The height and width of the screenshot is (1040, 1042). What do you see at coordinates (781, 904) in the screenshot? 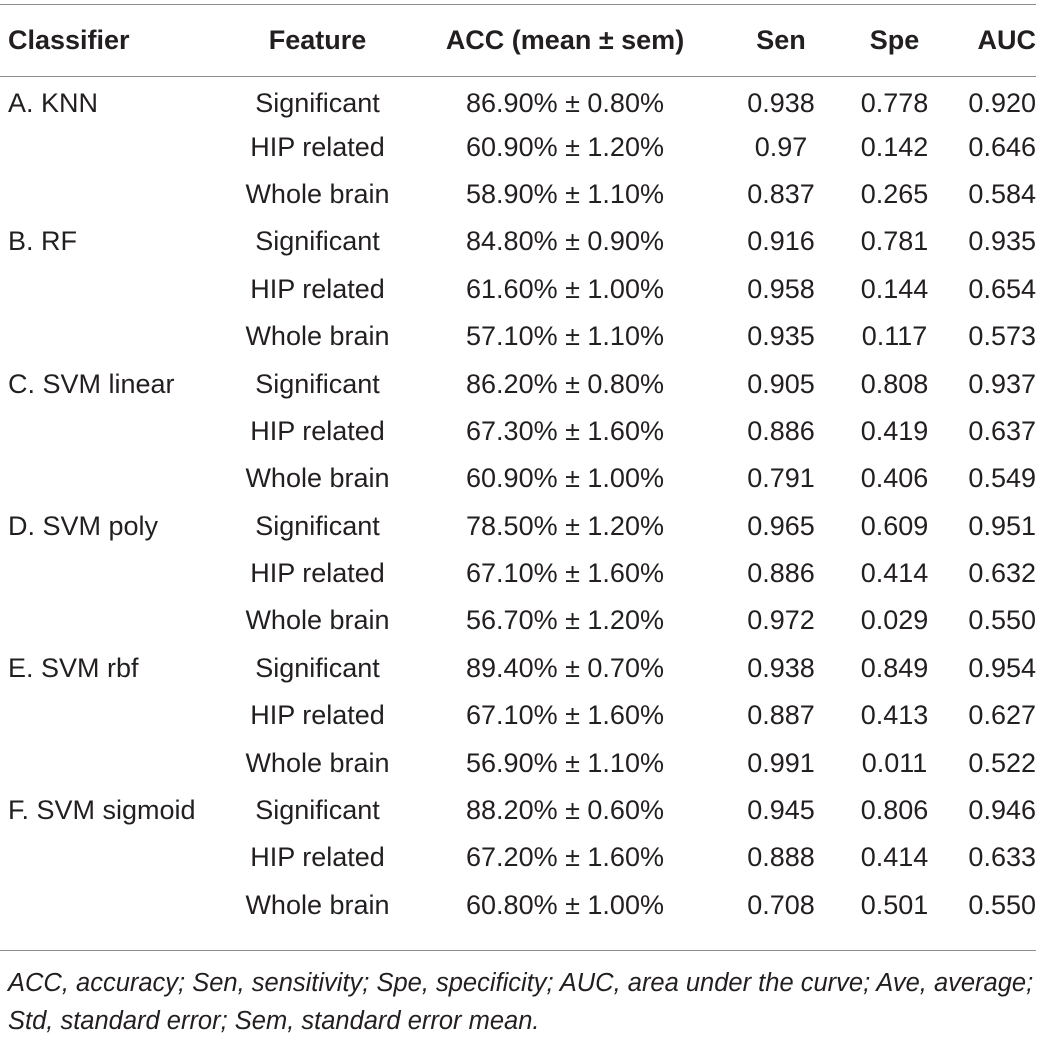
I see `cell-sen: 0.708` at bounding box center [781, 904].